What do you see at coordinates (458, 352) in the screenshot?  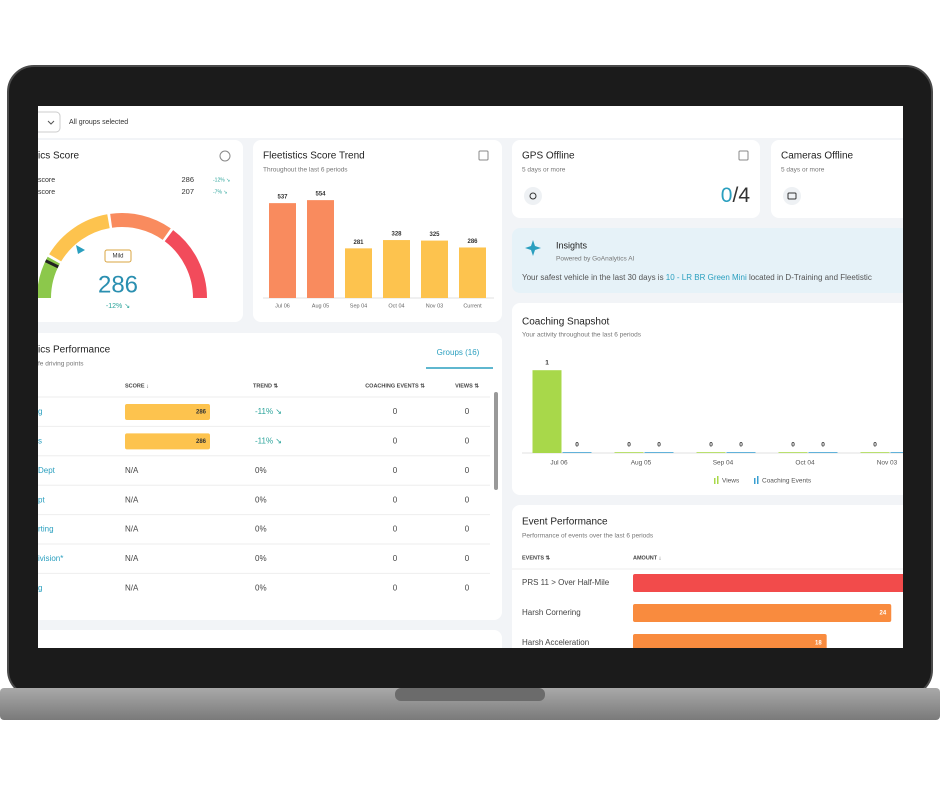 I see `groups-tab: Groups (16)` at bounding box center [458, 352].